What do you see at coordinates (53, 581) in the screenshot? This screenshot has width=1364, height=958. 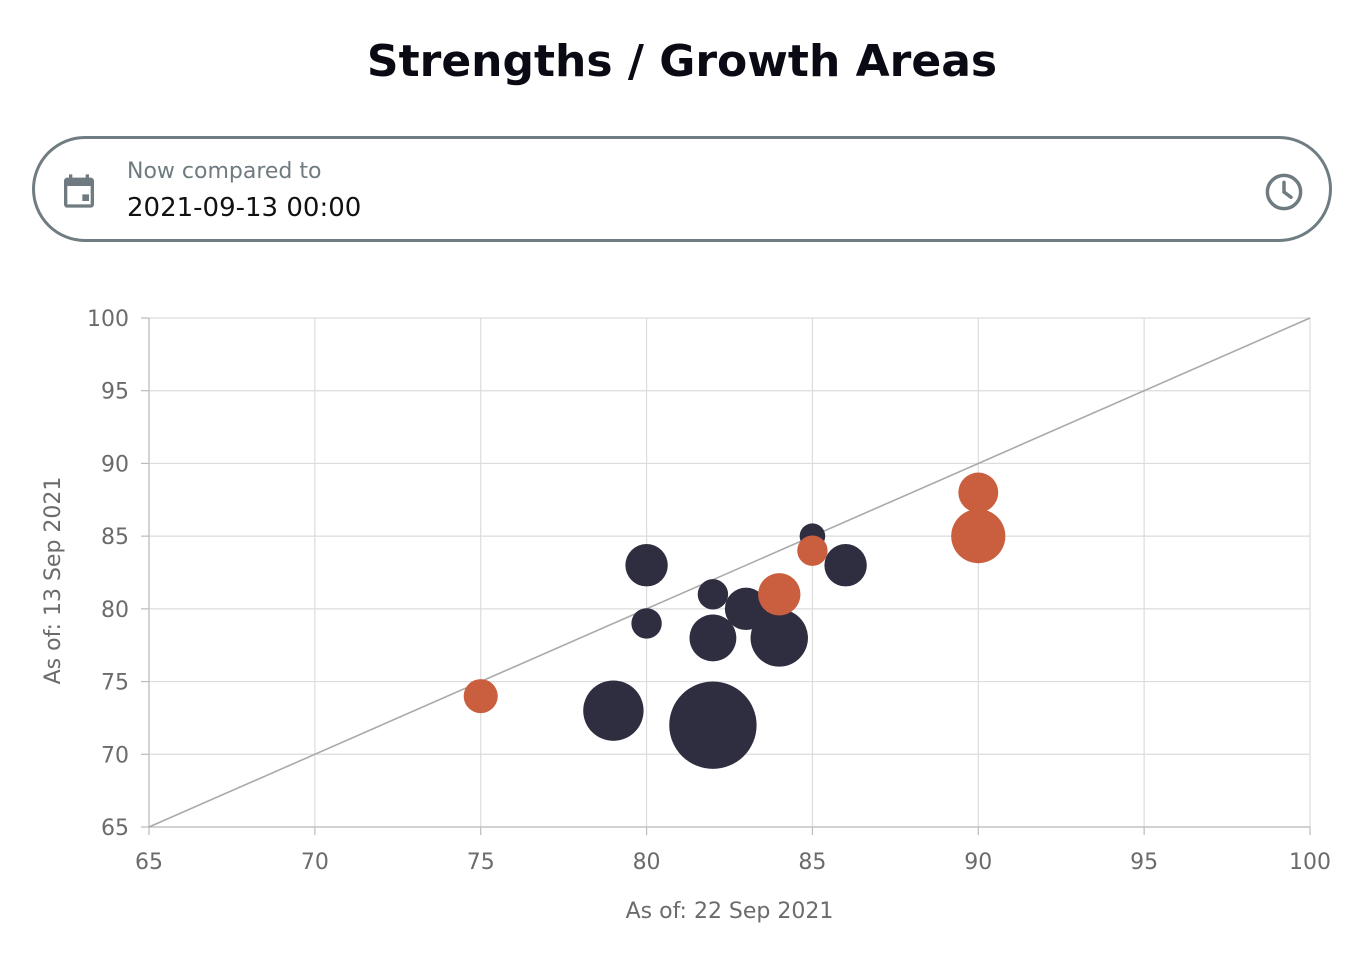 I see `y-axis-title: As of: 13 Sep 2021` at bounding box center [53, 581].